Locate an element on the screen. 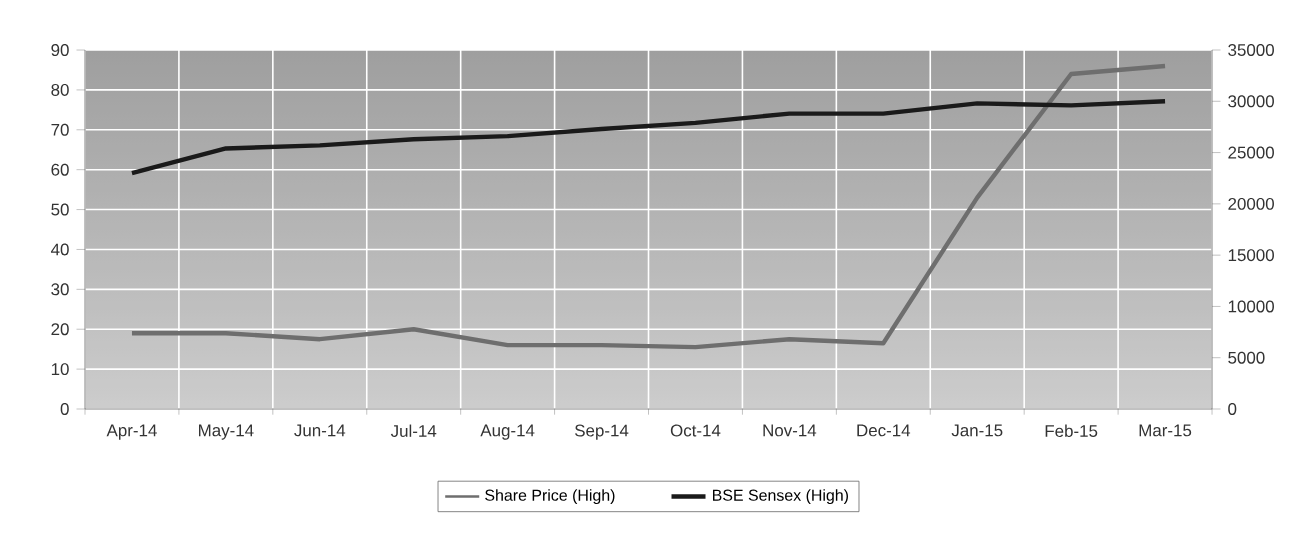 The image size is (1306, 535). y-tick-label: 70 is located at coordinates (60, 129).